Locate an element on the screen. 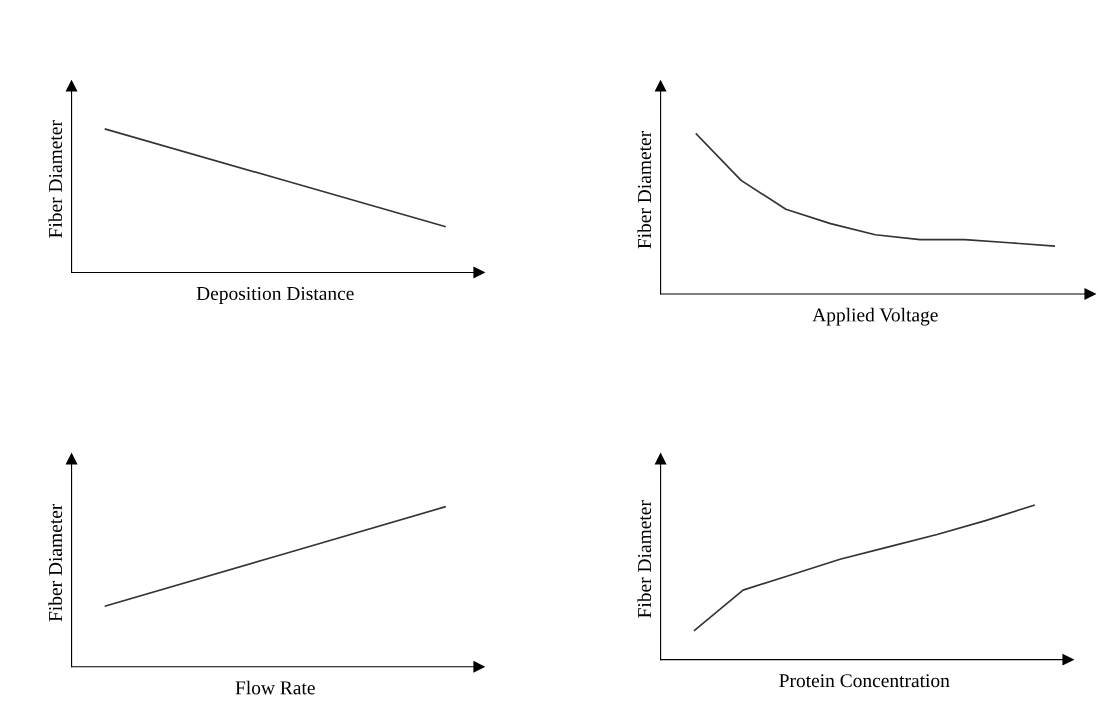 The height and width of the screenshot is (717, 1101). x-axis-title: Applied Voltage is located at coordinates (875, 316).